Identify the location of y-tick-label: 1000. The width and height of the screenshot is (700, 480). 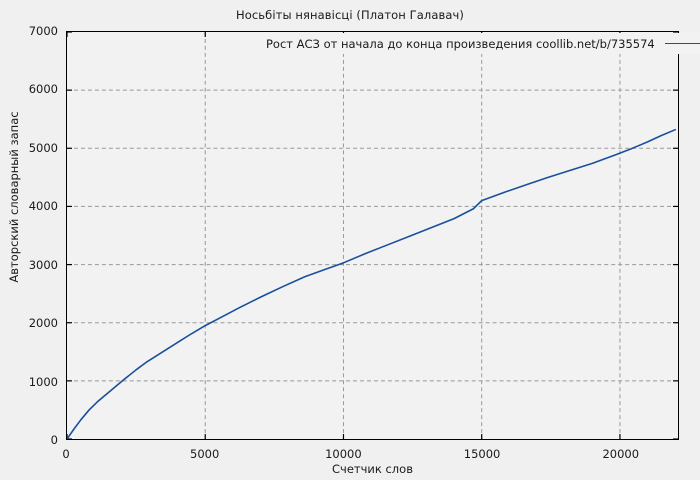
(43, 381).